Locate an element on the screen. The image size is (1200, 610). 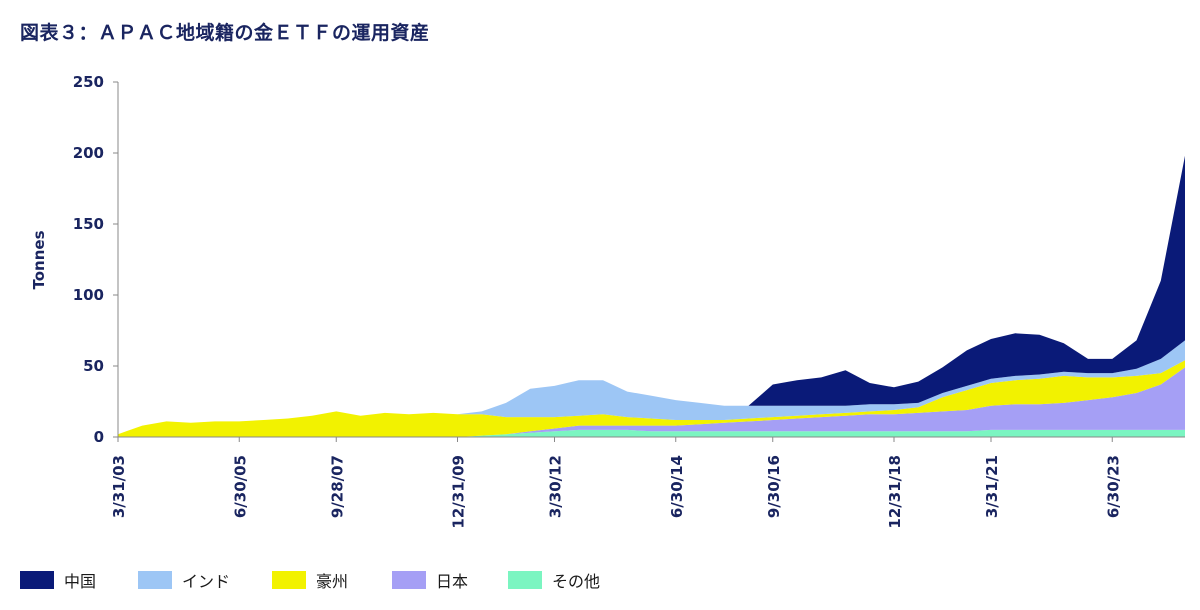
y-tick-label: 150 is located at coordinates (88, 224).